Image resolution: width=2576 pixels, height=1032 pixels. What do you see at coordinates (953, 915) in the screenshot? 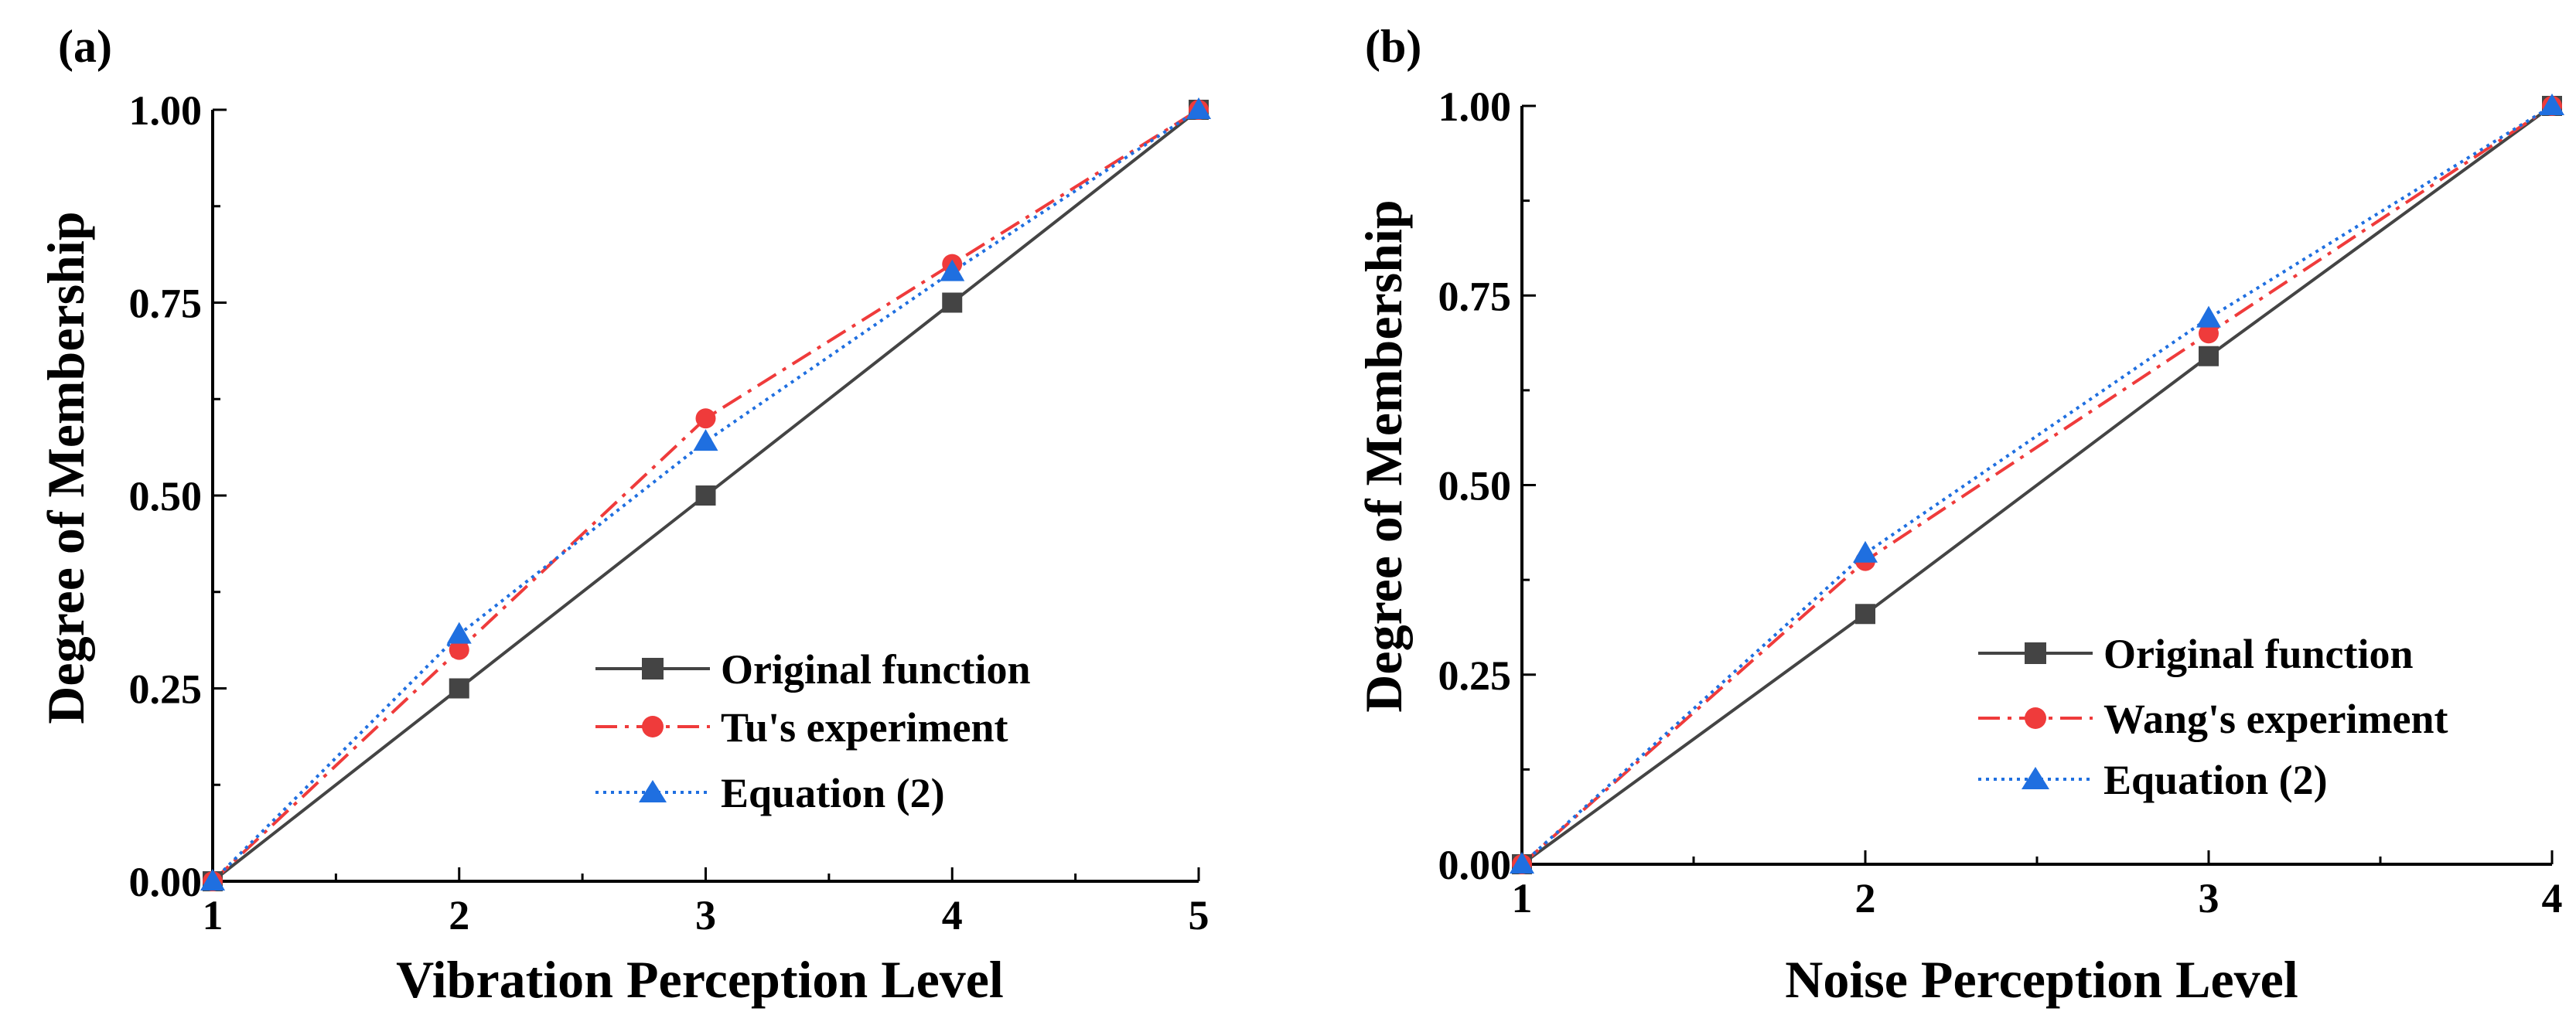
I see `x-tick-label-a: 4` at bounding box center [953, 915].